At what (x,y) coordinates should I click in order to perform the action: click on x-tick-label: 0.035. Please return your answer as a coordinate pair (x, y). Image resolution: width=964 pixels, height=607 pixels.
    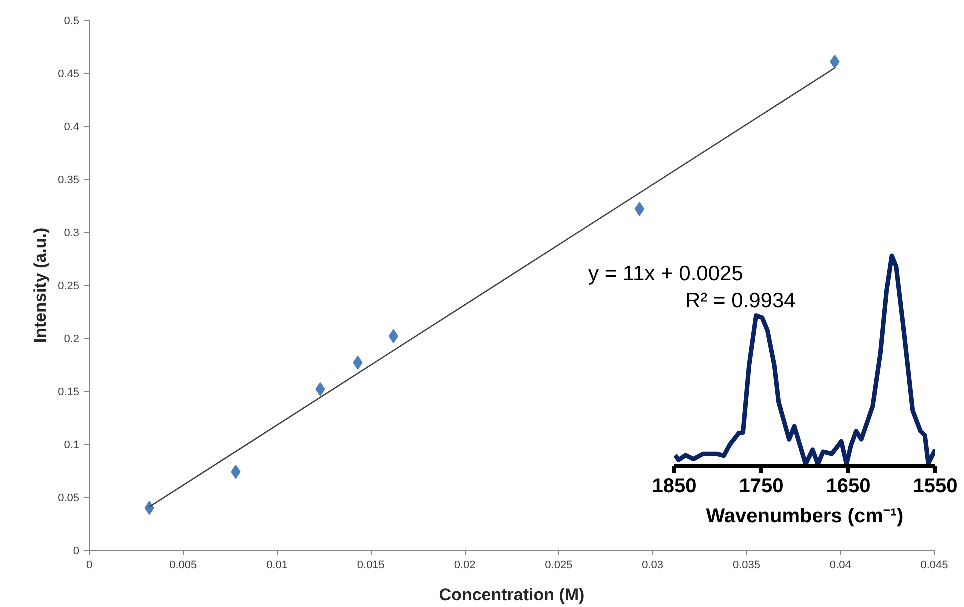
    Looking at the image, I should click on (746, 566).